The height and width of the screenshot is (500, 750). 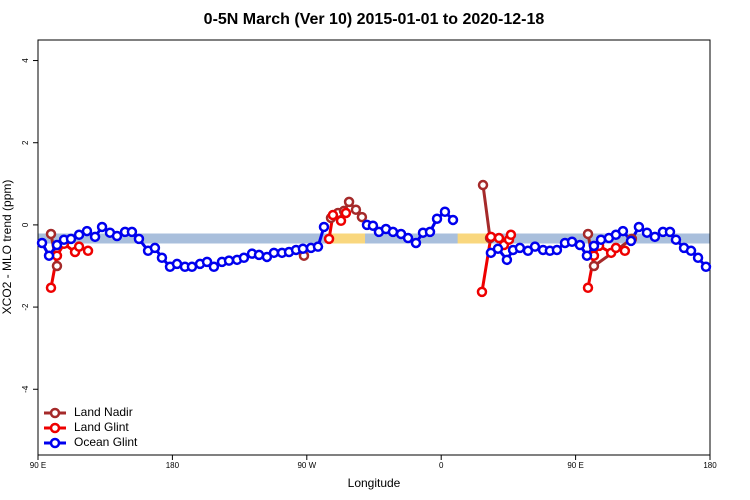 I want to click on y-tick-label: -2, so click(x=25, y=307).